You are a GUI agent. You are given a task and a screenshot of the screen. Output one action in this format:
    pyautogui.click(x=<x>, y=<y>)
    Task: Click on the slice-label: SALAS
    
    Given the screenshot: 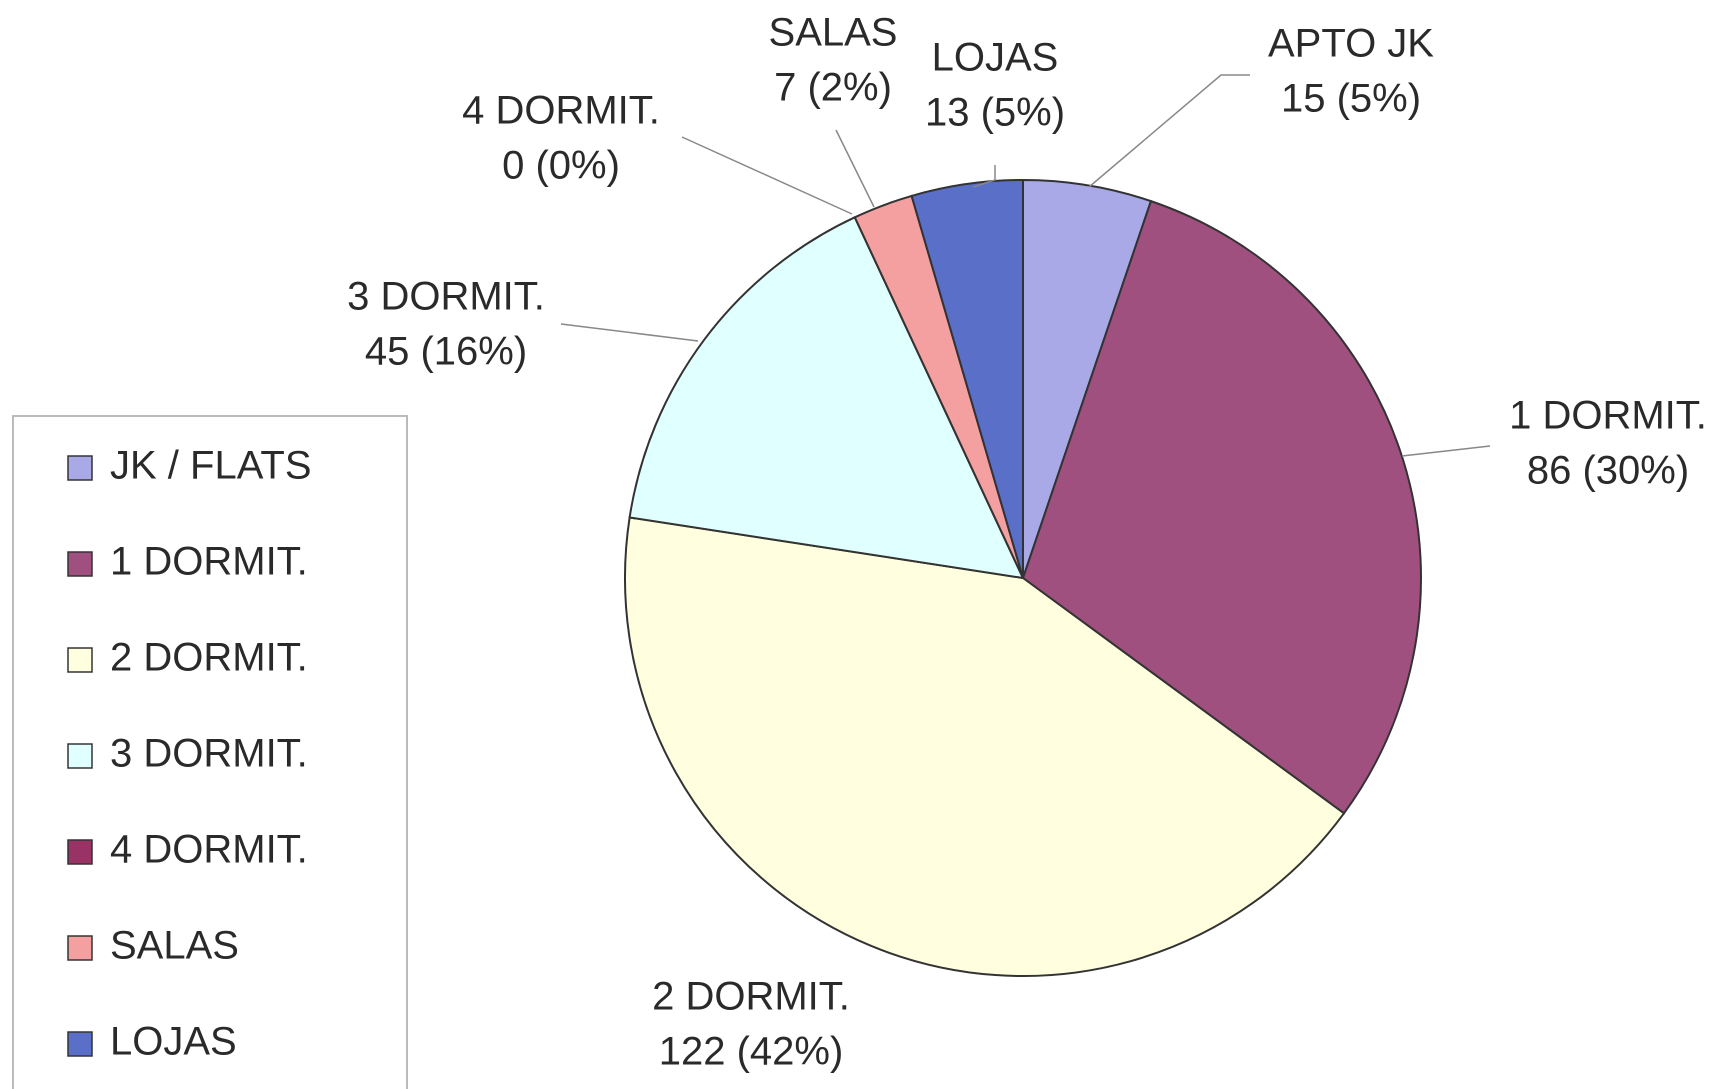 What is the action you would take?
    pyautogui.click(x=833, y=33)
    